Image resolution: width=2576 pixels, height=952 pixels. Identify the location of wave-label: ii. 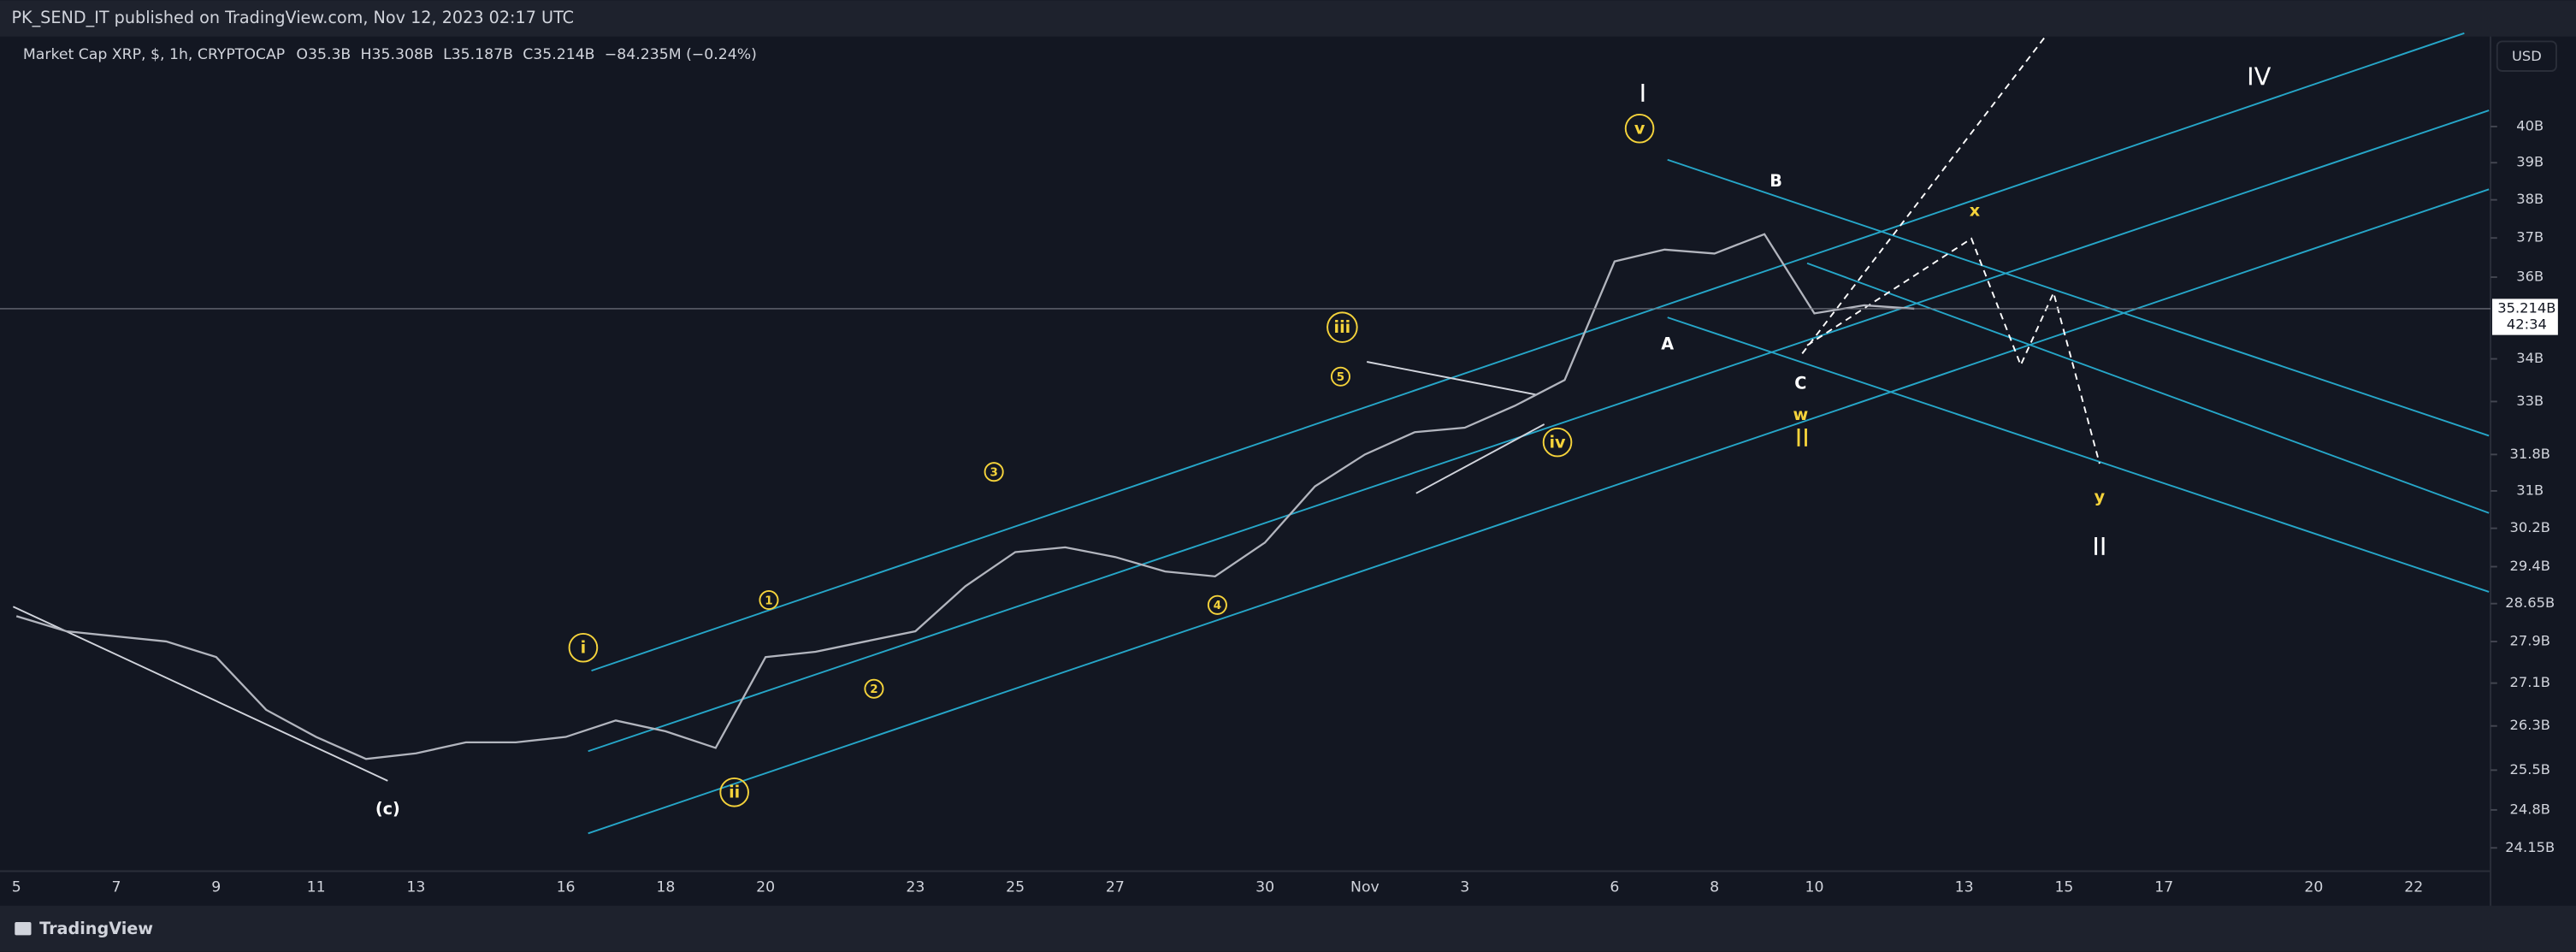
(734, 793).